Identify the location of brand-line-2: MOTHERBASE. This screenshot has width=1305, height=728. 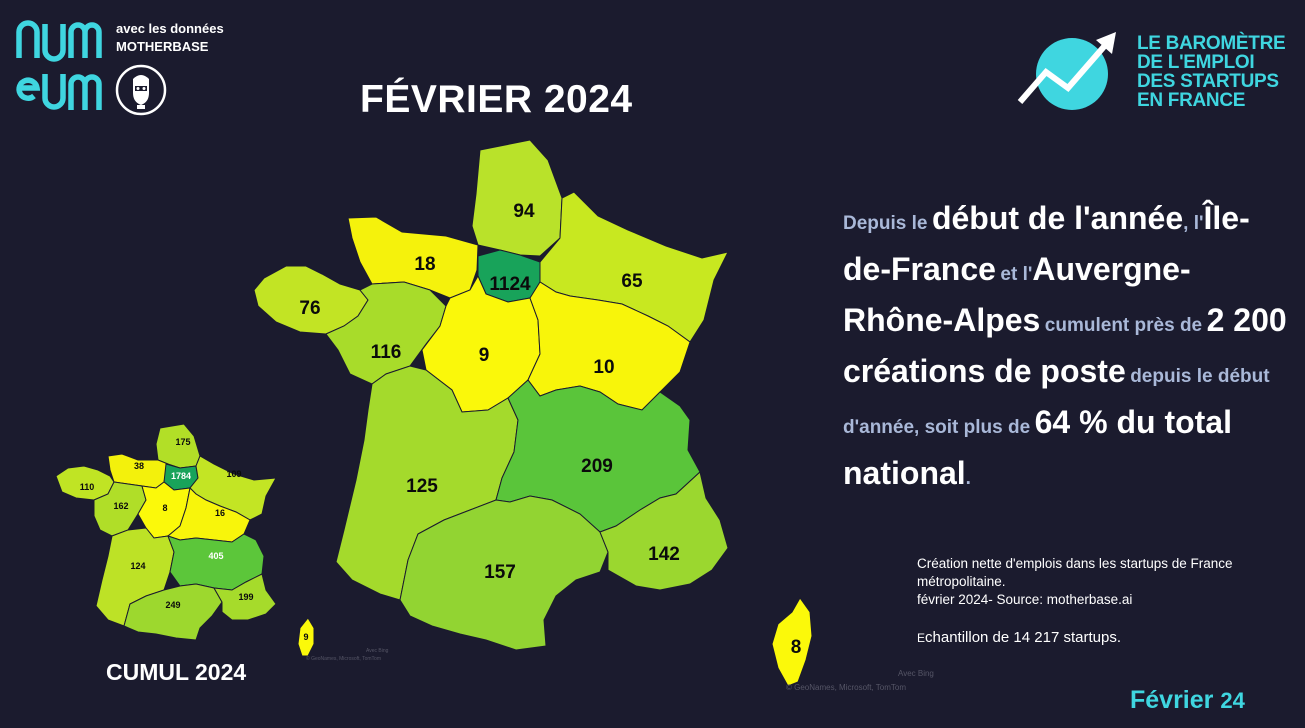
(162, 46).